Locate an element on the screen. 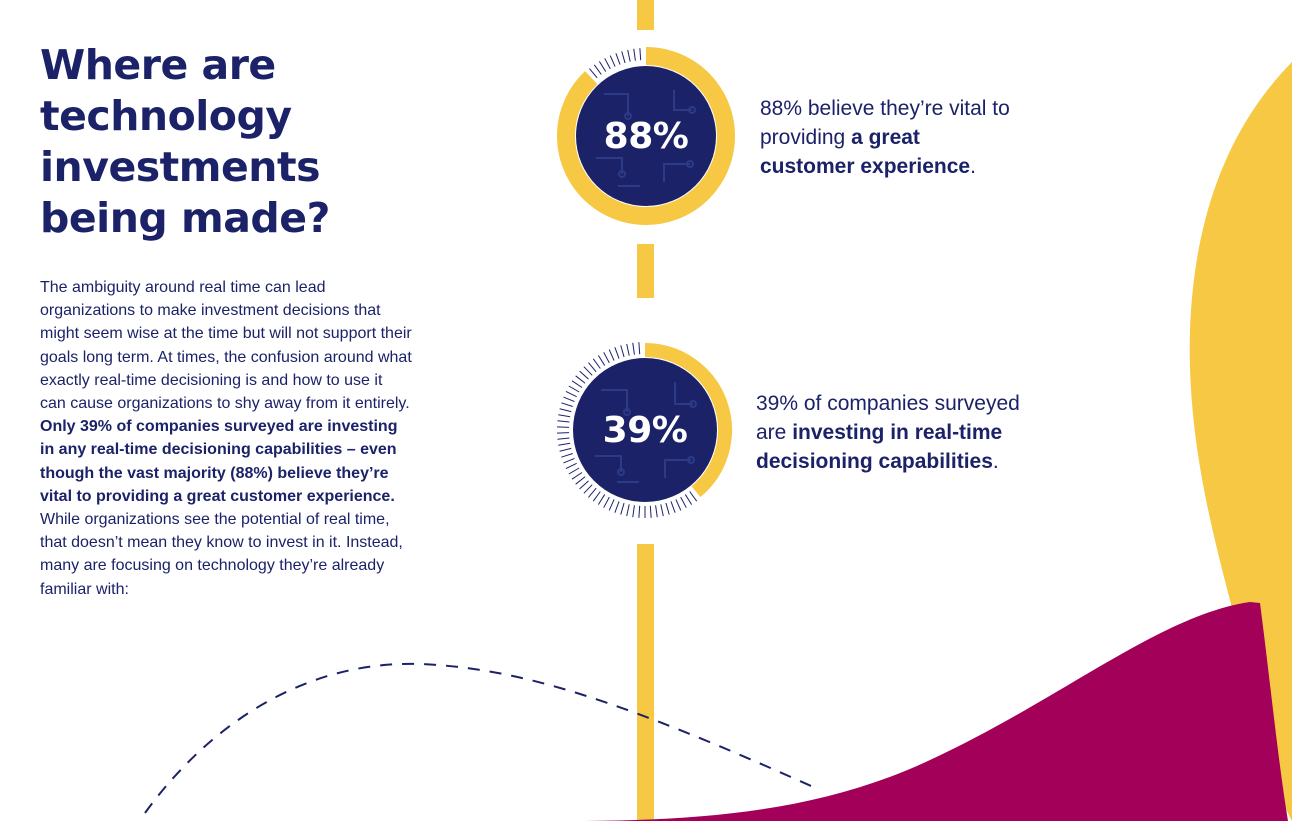 Image resolution: width=1292 pixels, height=821 pixels. stat-value: 39% is located at coordinates (645, 430).